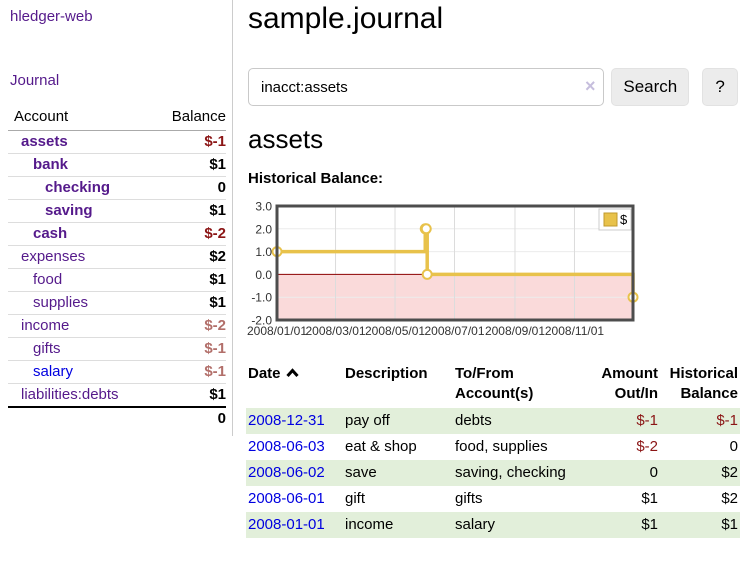 The height and width of the screenshot is (582, 742). Describe the element at coordinates (187, 188) in the screenshot. I see `account-balance: 0` at that location.